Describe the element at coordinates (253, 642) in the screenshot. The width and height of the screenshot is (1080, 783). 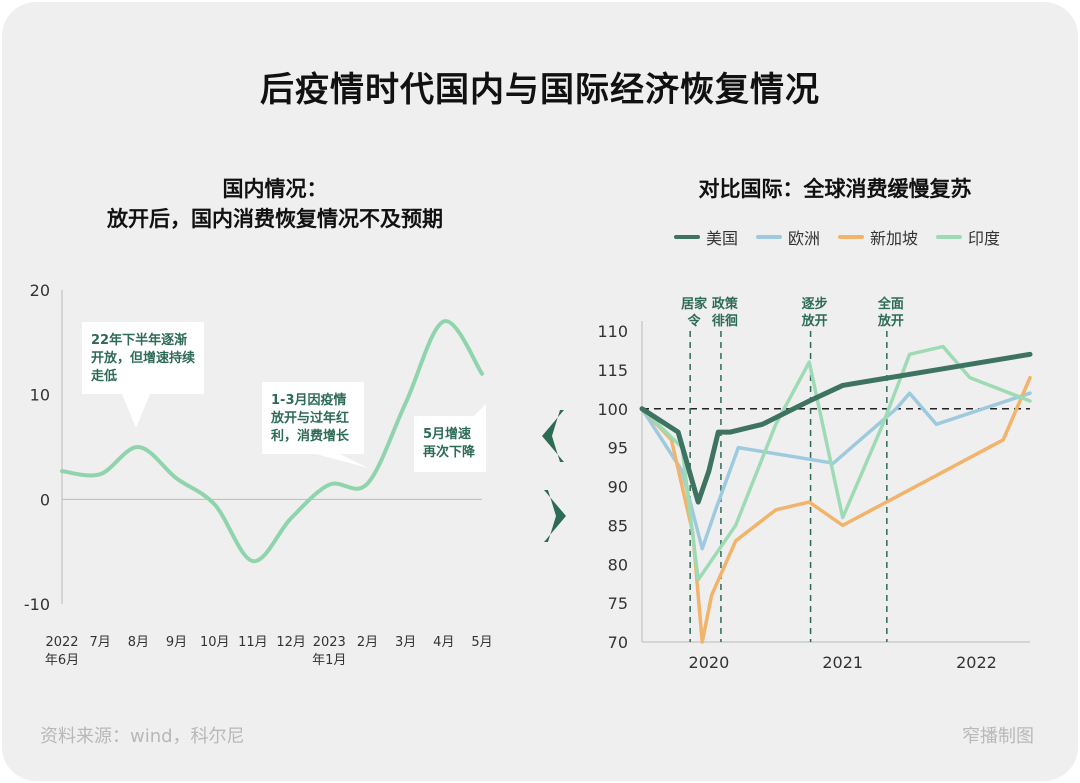
I see `left-x-tick-label: 11月` at that location.